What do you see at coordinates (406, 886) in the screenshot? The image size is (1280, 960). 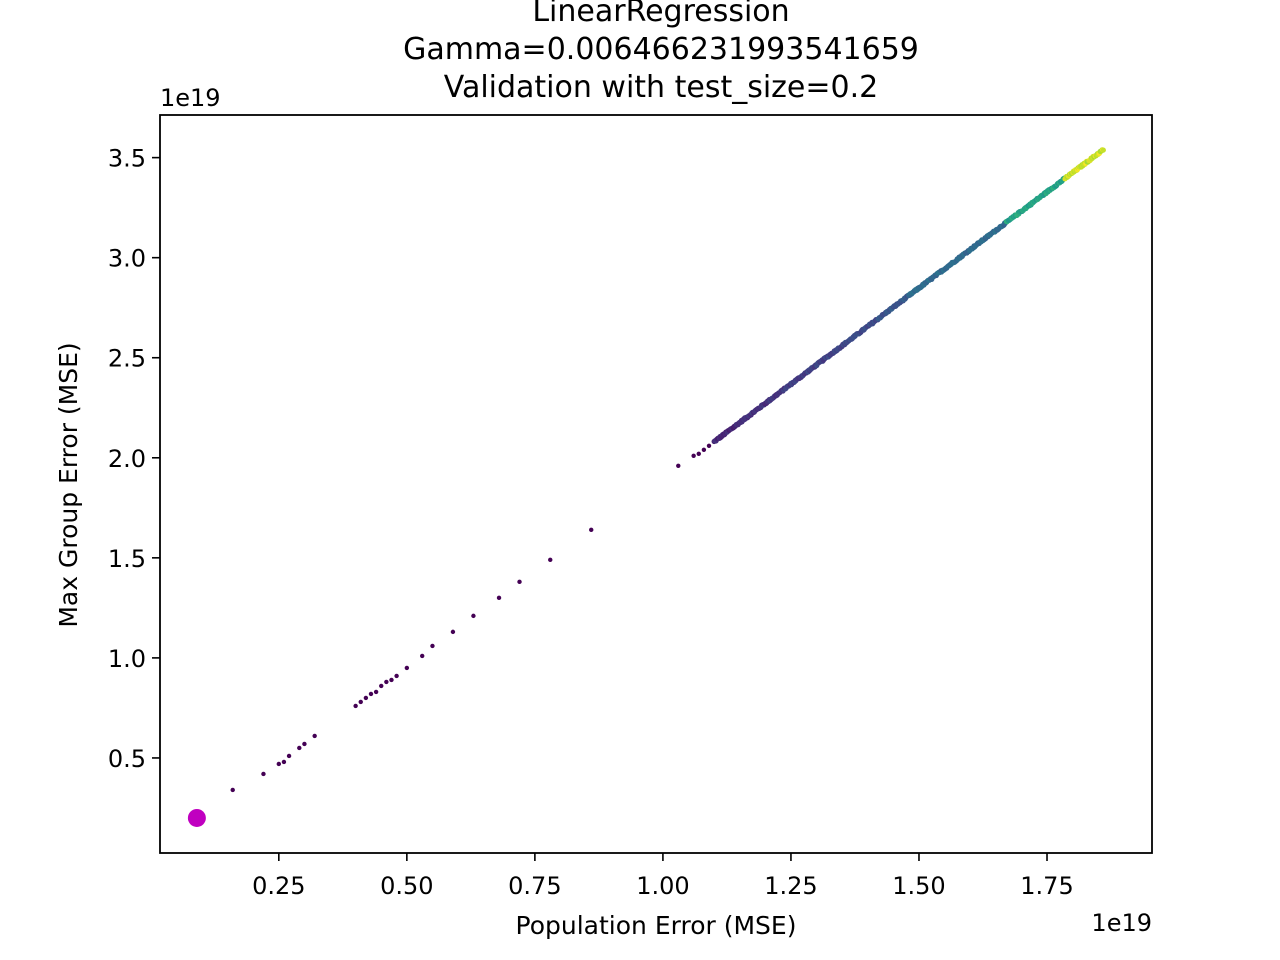 I see `x-tick-label: 0.50` at bounding box center [406, 886].